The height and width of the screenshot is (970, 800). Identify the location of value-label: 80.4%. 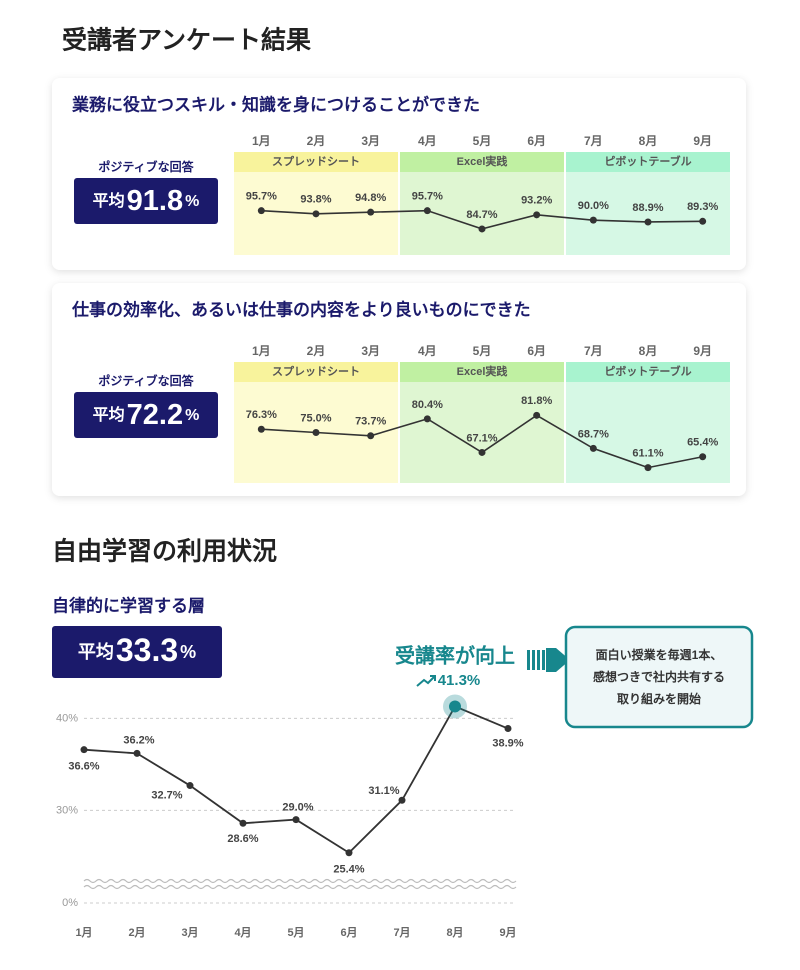
(427, 405).